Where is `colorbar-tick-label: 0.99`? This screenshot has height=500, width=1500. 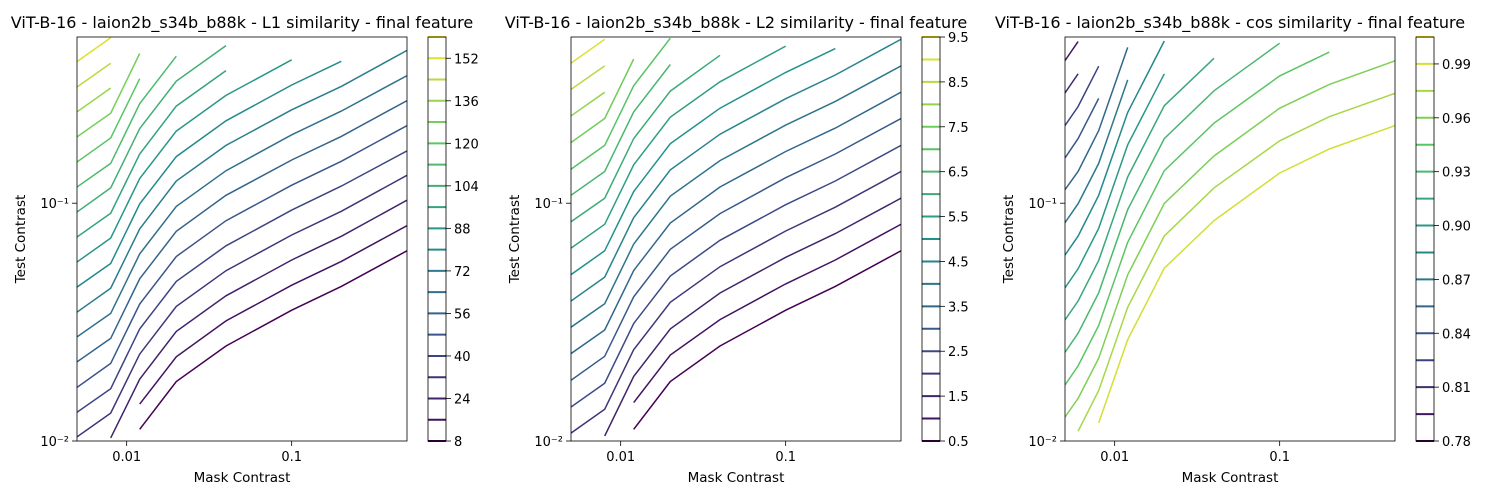 colorbar-tick-label: 0.99 is located at coordinates (1456, 65).